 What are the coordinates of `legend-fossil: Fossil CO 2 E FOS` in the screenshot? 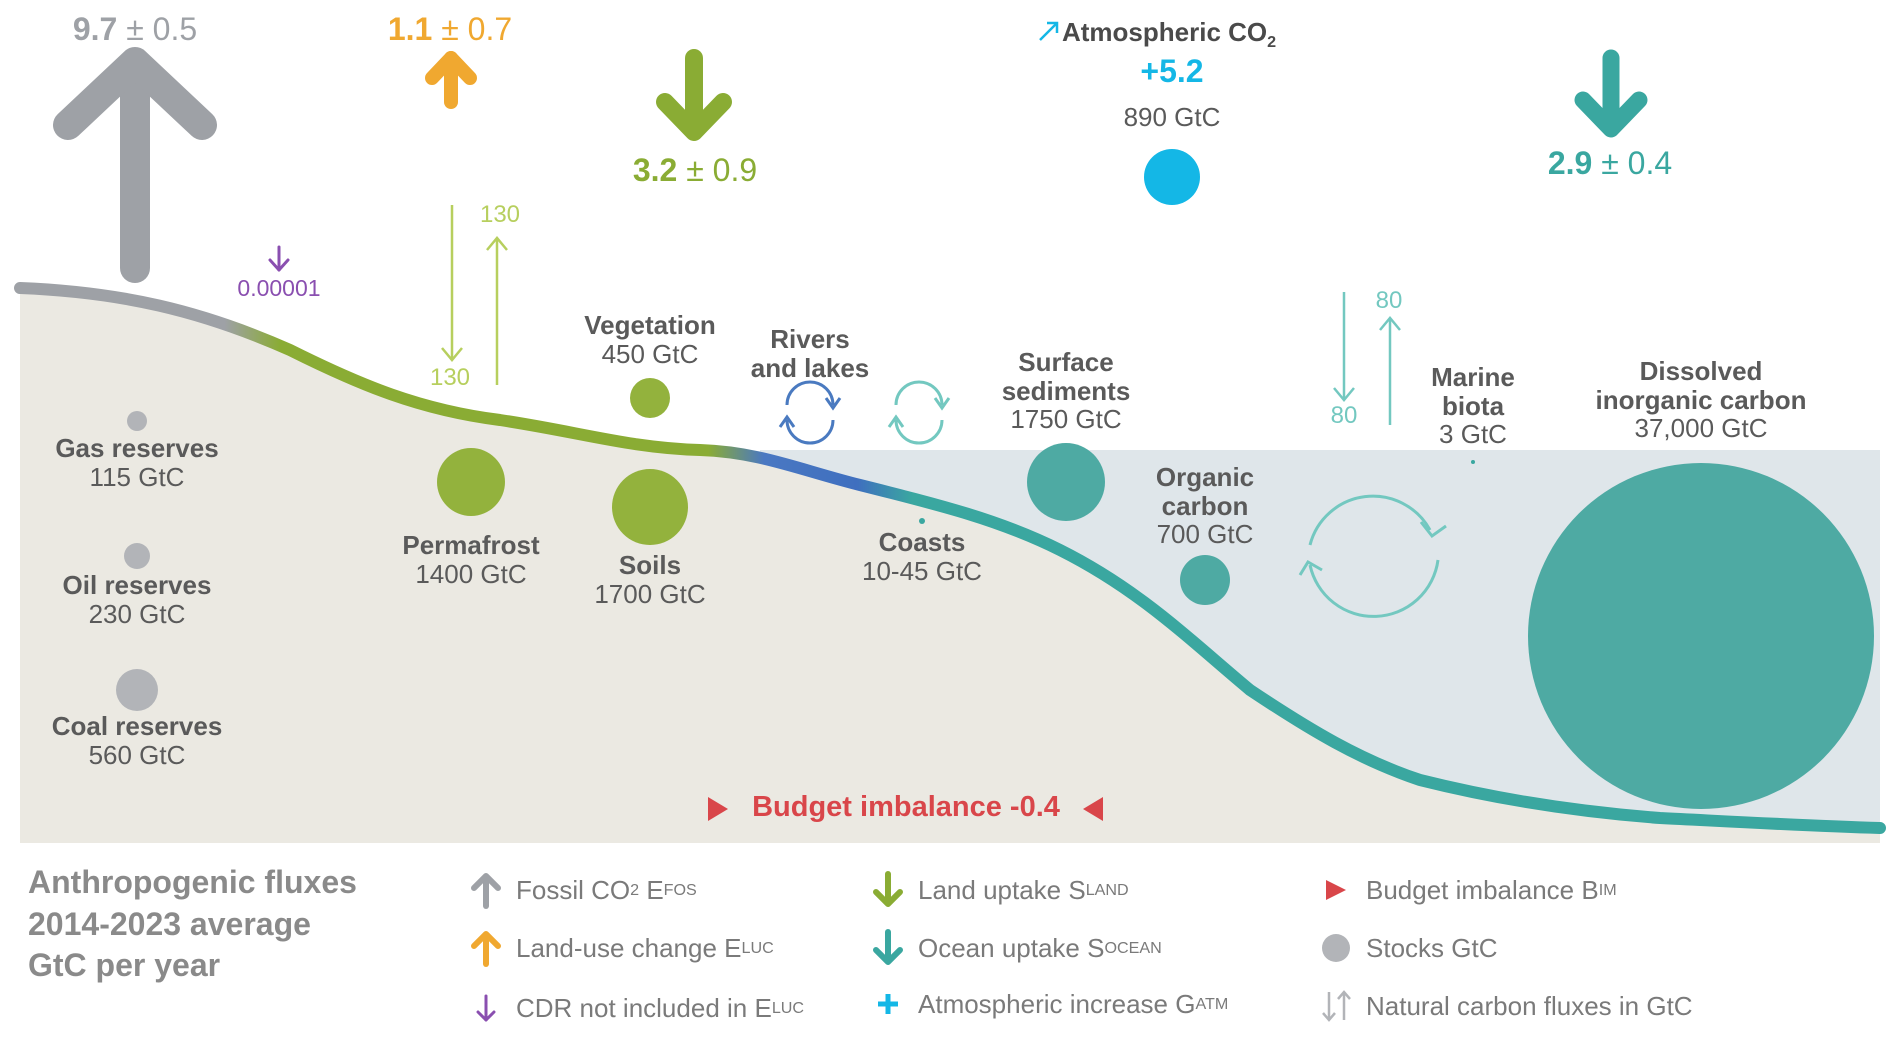 It's located at (582, 890).